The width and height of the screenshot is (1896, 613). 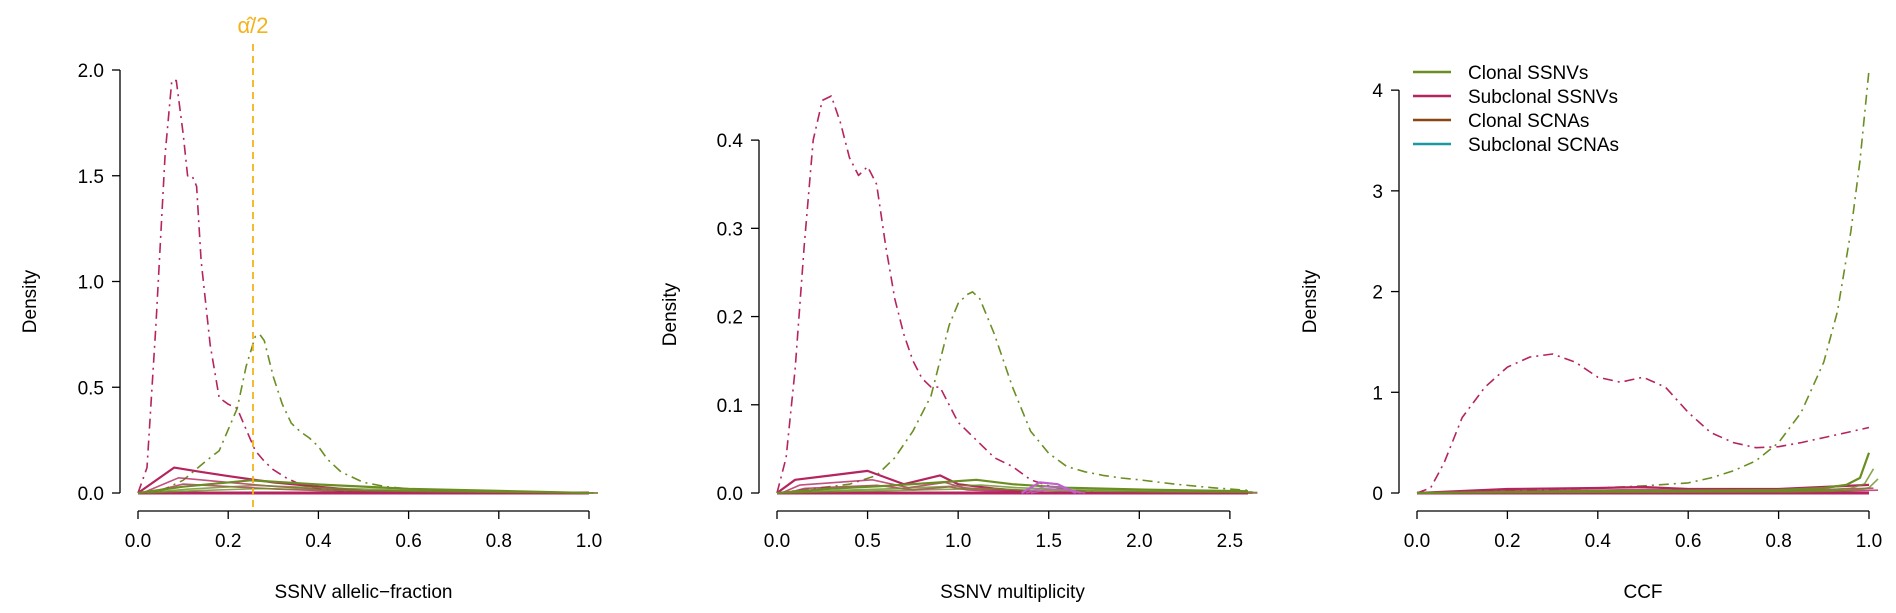 What do you see at coordinates (1377, 494) in the screenshot?
I see `y-tick-label: 0` at bounding box center [1377, 494].